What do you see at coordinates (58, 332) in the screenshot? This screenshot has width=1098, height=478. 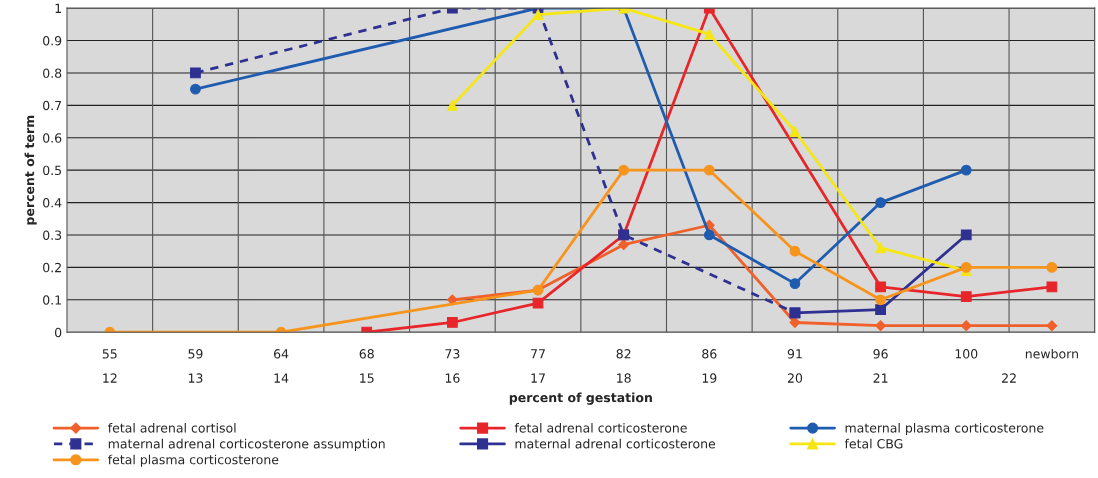 I see `y-tick-label: 0` at bounding box center [58, 332].